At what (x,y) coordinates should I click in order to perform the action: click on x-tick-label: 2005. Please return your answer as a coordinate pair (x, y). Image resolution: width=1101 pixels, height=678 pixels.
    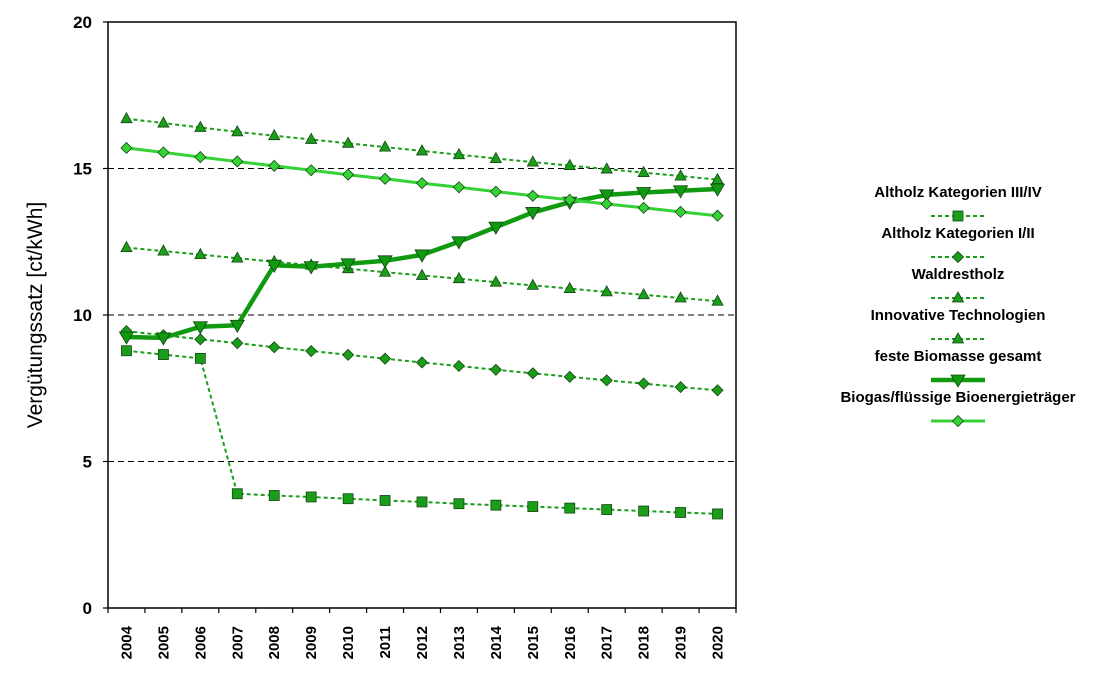
    Looking at the image, I should click on (163, 642).